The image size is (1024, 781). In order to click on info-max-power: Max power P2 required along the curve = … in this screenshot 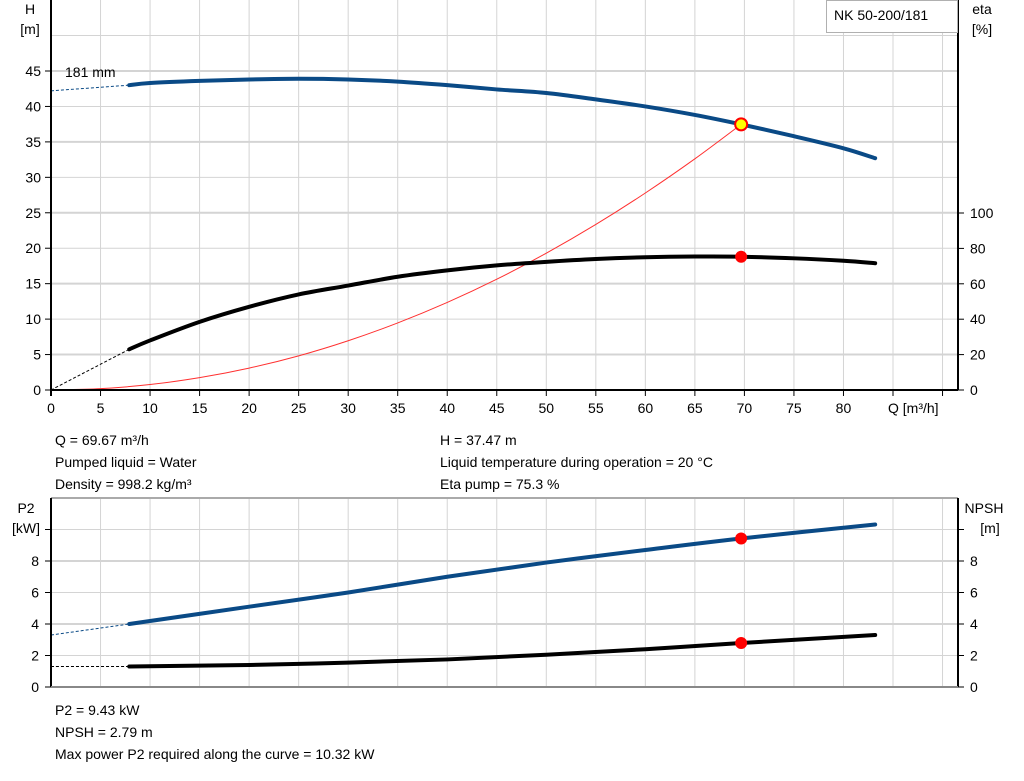, I will do `click(215, 754)`.